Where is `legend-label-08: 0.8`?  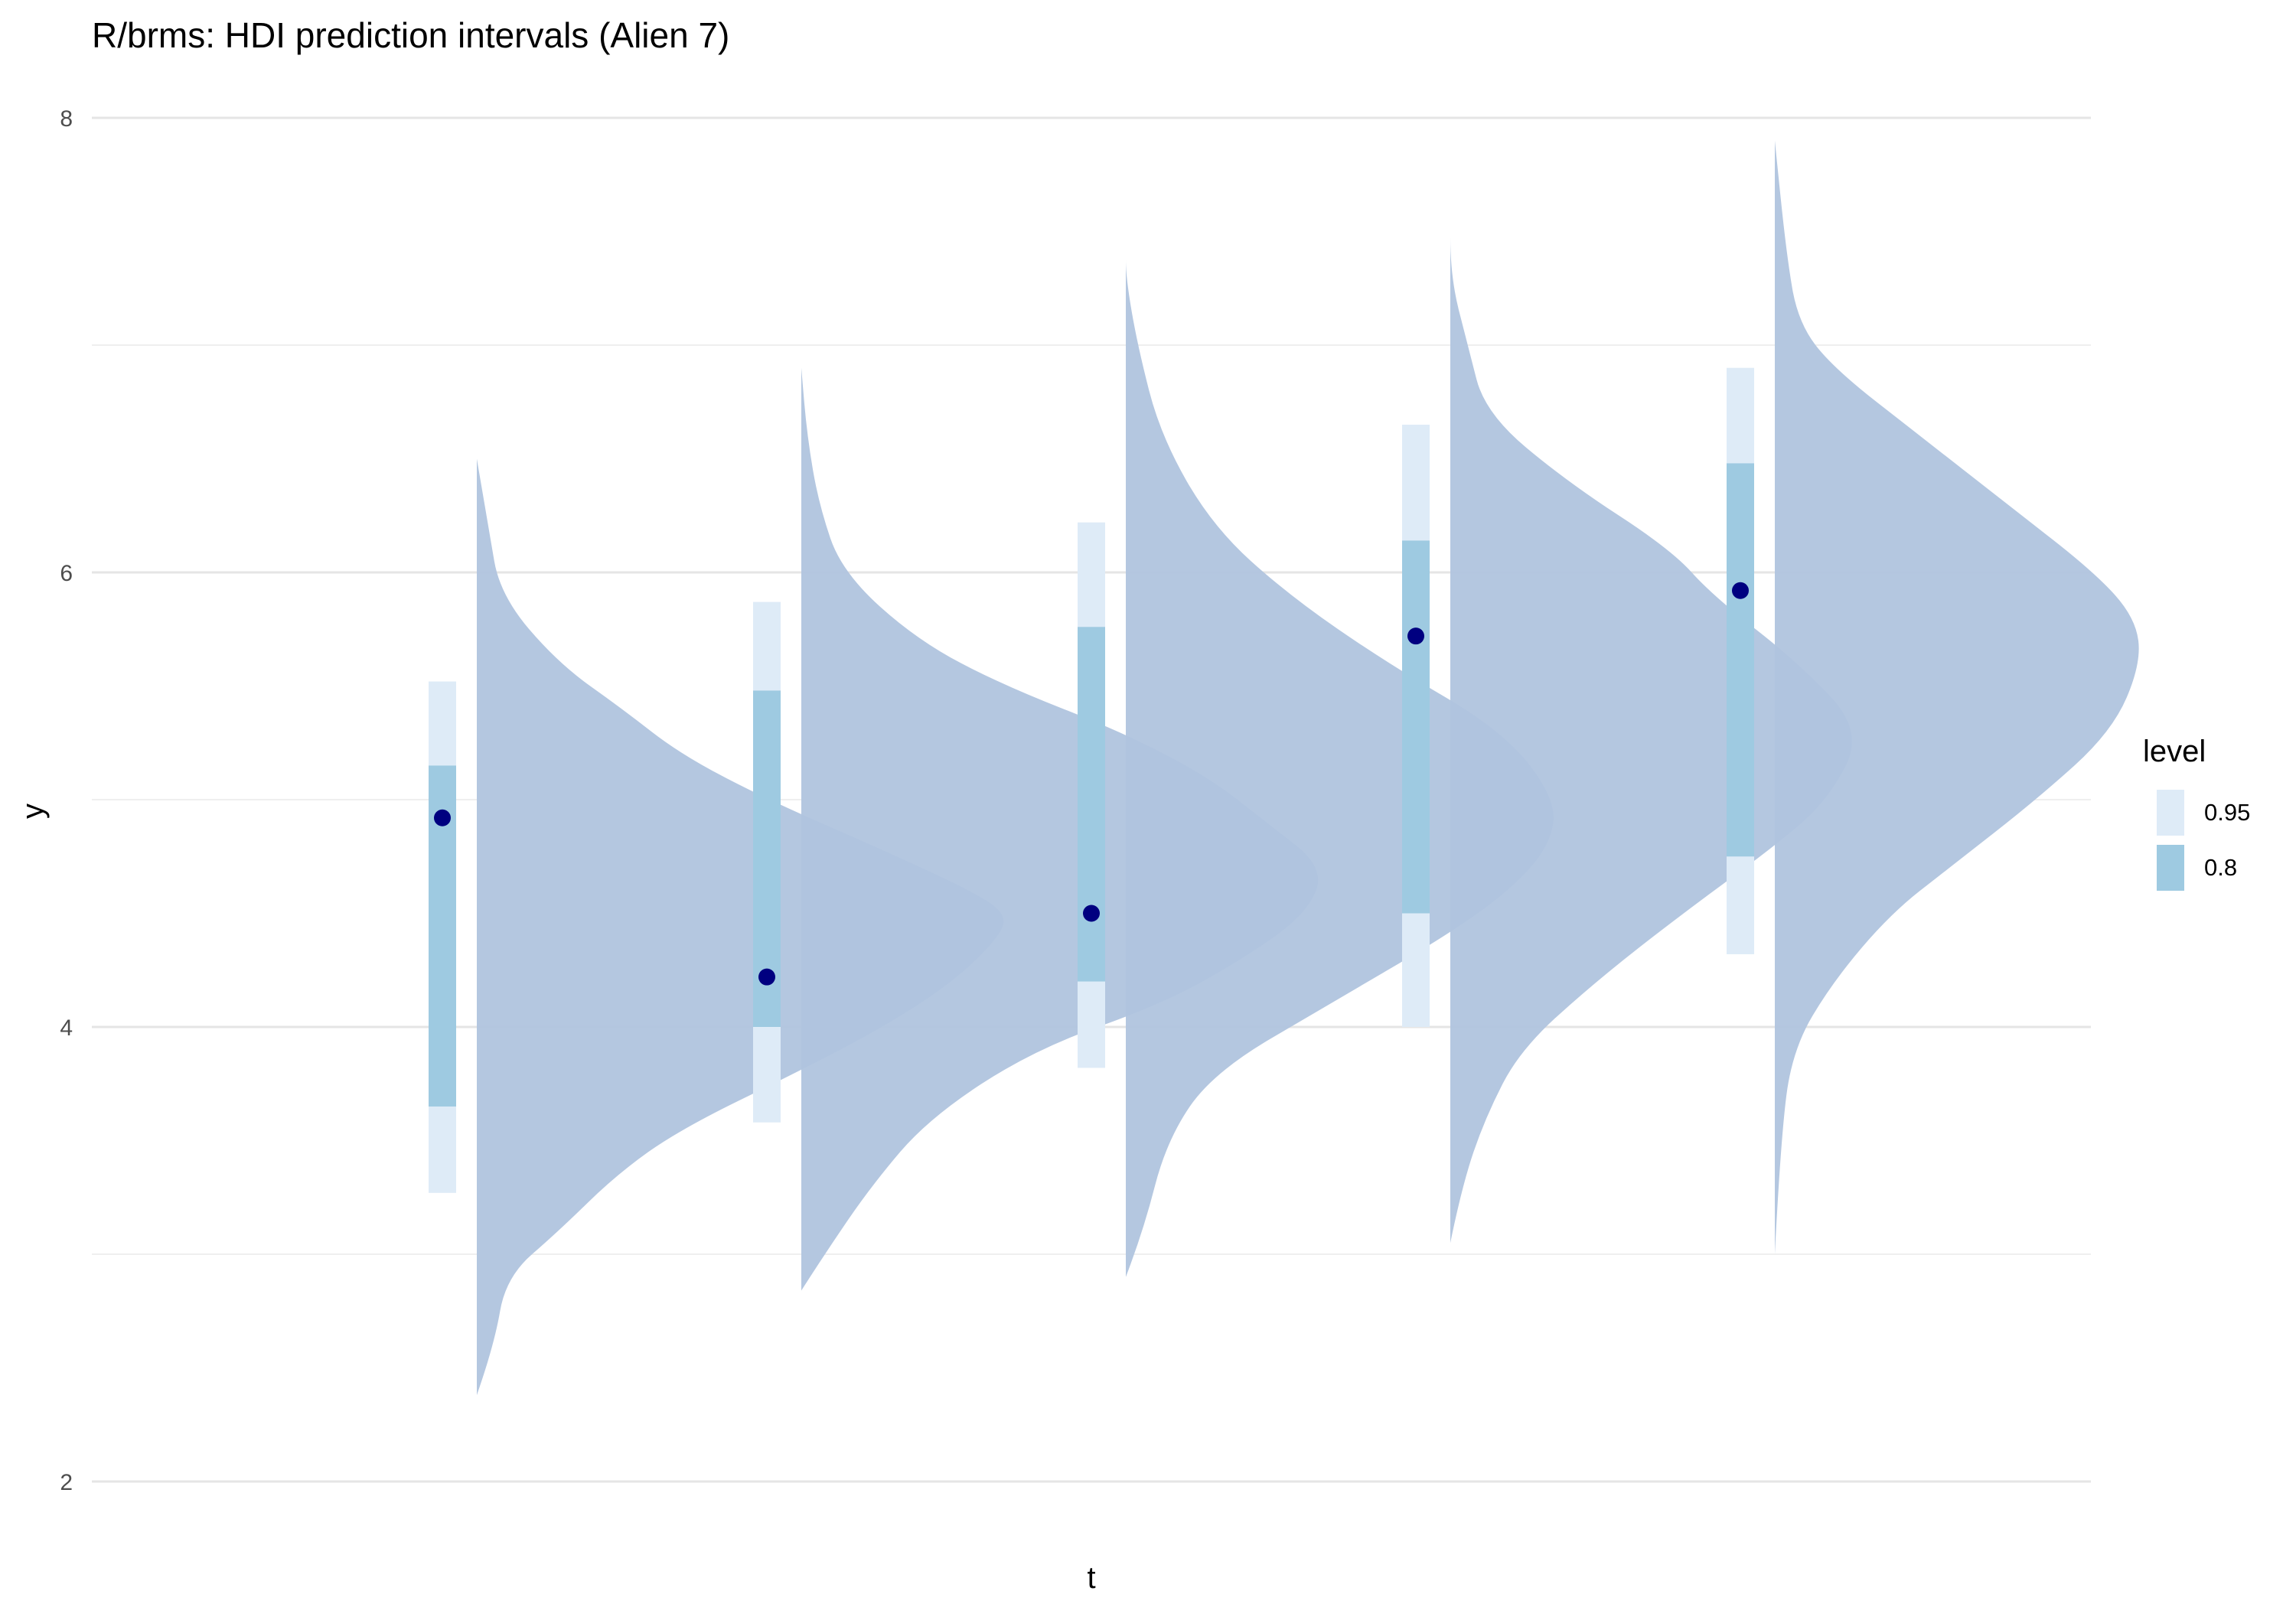 legend-label-08: 0.8 is located at coordinates (2220, 867).